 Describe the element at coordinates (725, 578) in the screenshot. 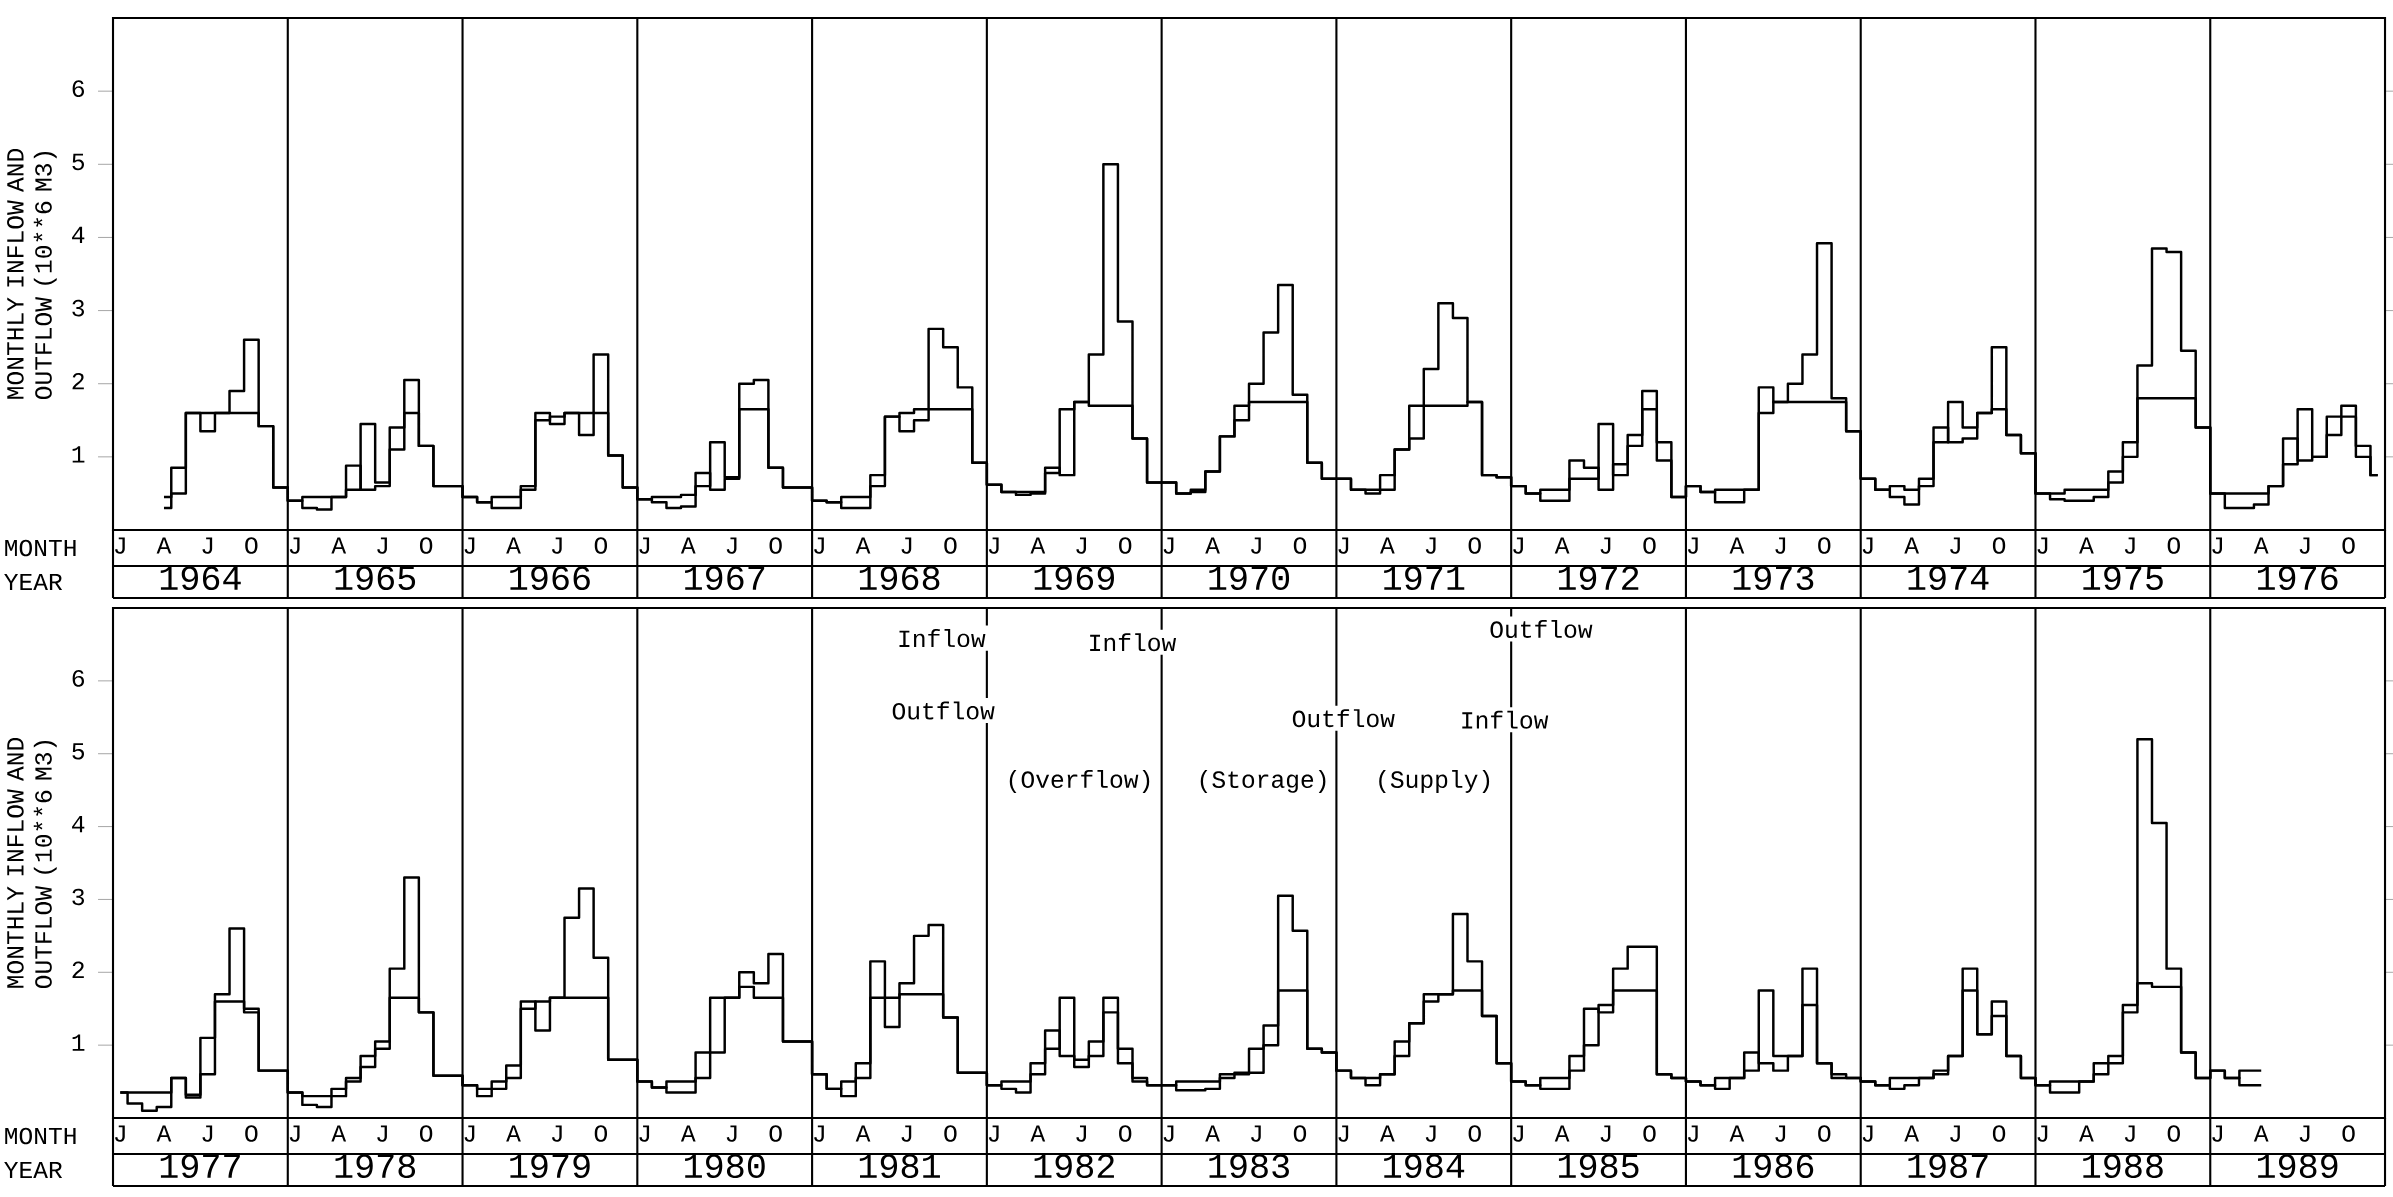

I see `x2-tick-label: 1967` at that location.